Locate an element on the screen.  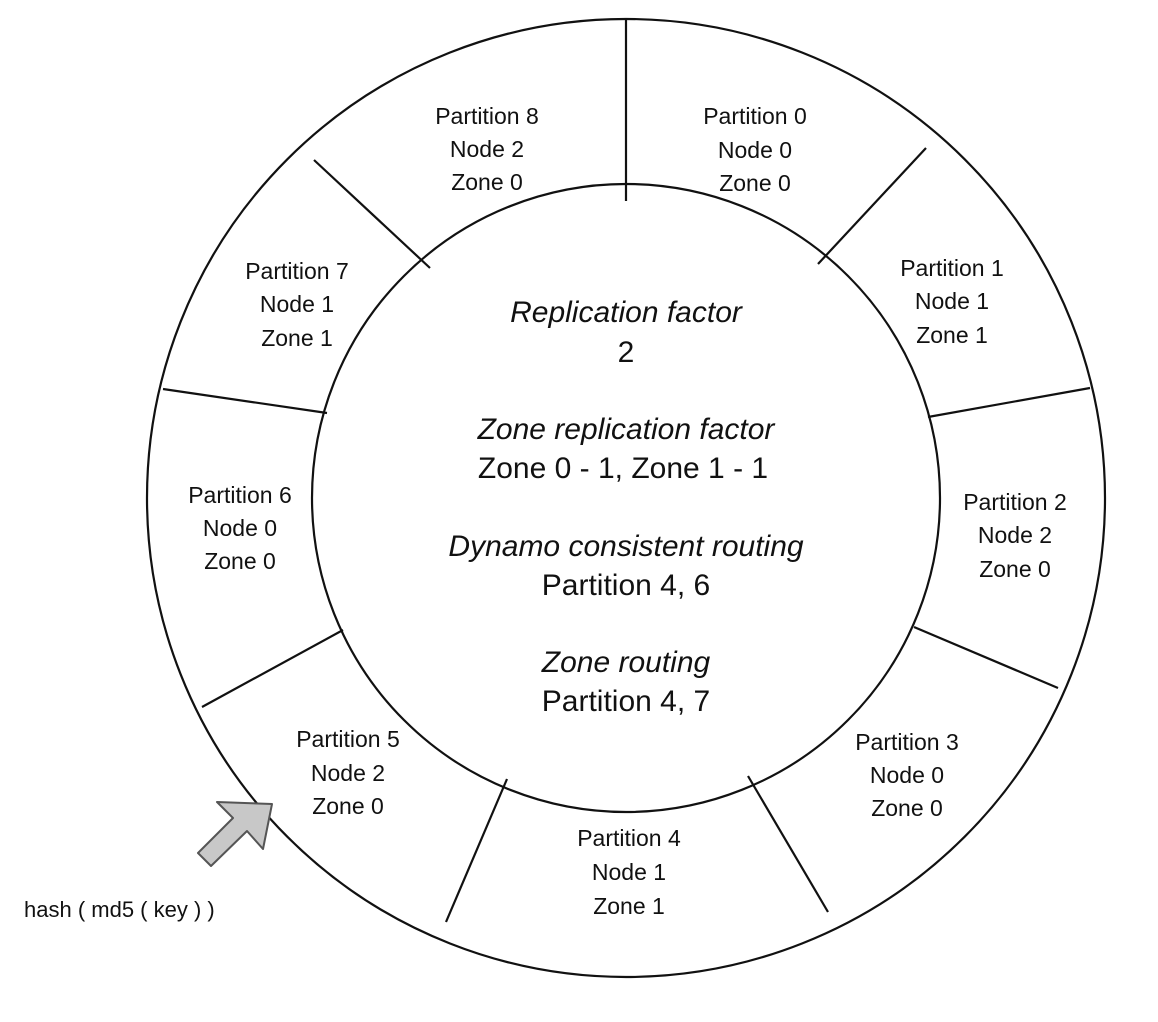
partition-label: Partition 0 is located at coordinates (755, 116).